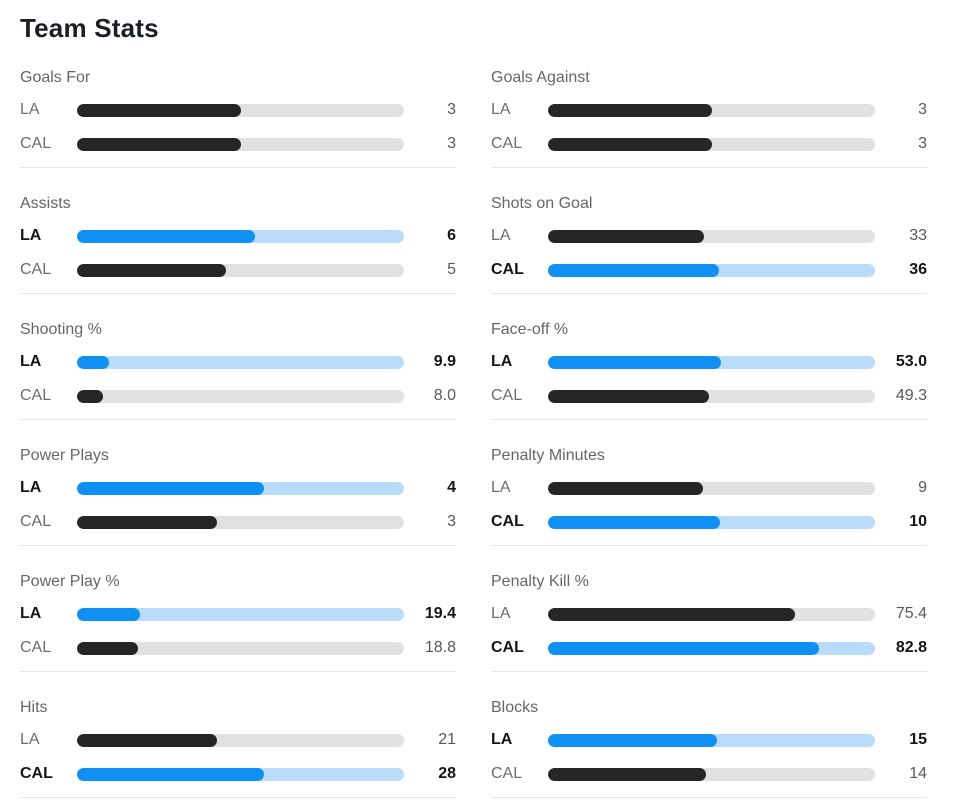 The image size is (958, 800). Describe the element at coordinates (55, 77) in the screenshot. I see `stat-label: Goals For` at that location.